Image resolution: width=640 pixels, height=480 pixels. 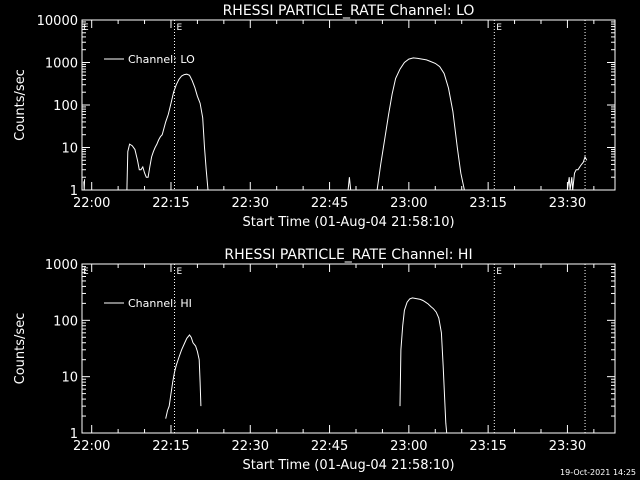 What do you see at coordinates (57, 21) in the screenshot?
I see `y-tick-label: 10000` at bounding box center [57, 21].